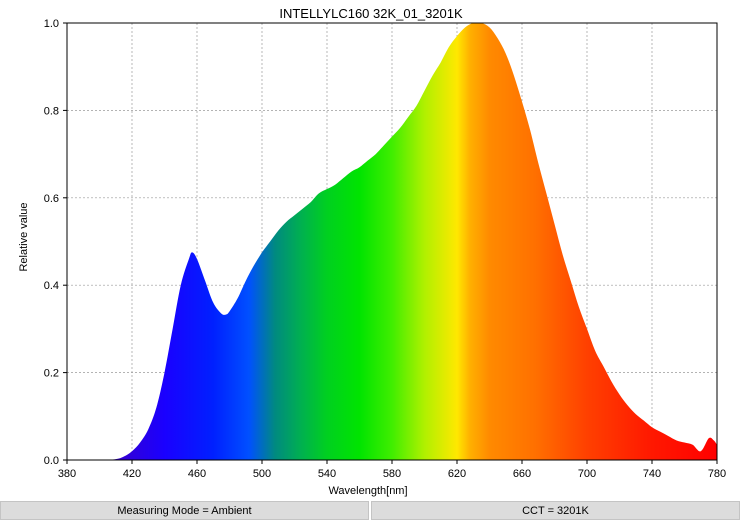 The image size is (740, 521). What do you see at coordinates (51, 111) in the screenshot?
I see `y-tick-label: 0.8` at bounding box center [51, 111].